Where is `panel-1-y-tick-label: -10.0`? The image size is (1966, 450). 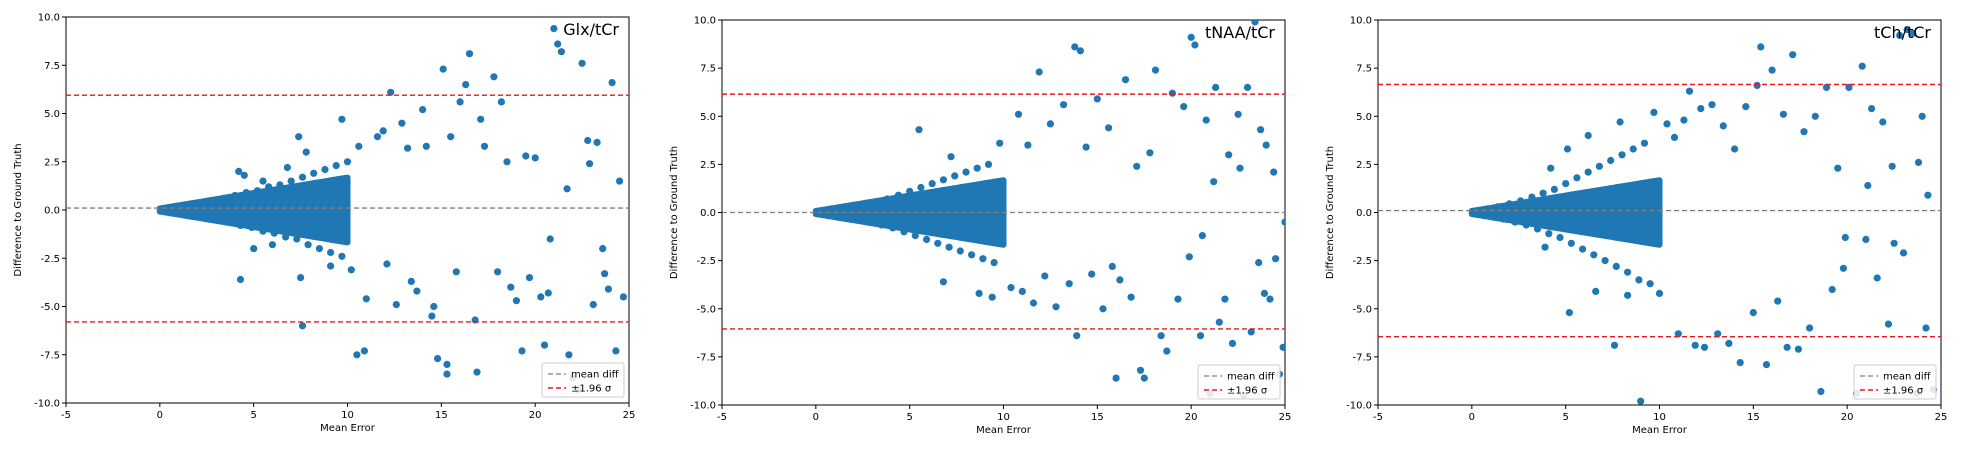
panel-1-y-tick-label: -10.0 is located at coordinates (47, 404).